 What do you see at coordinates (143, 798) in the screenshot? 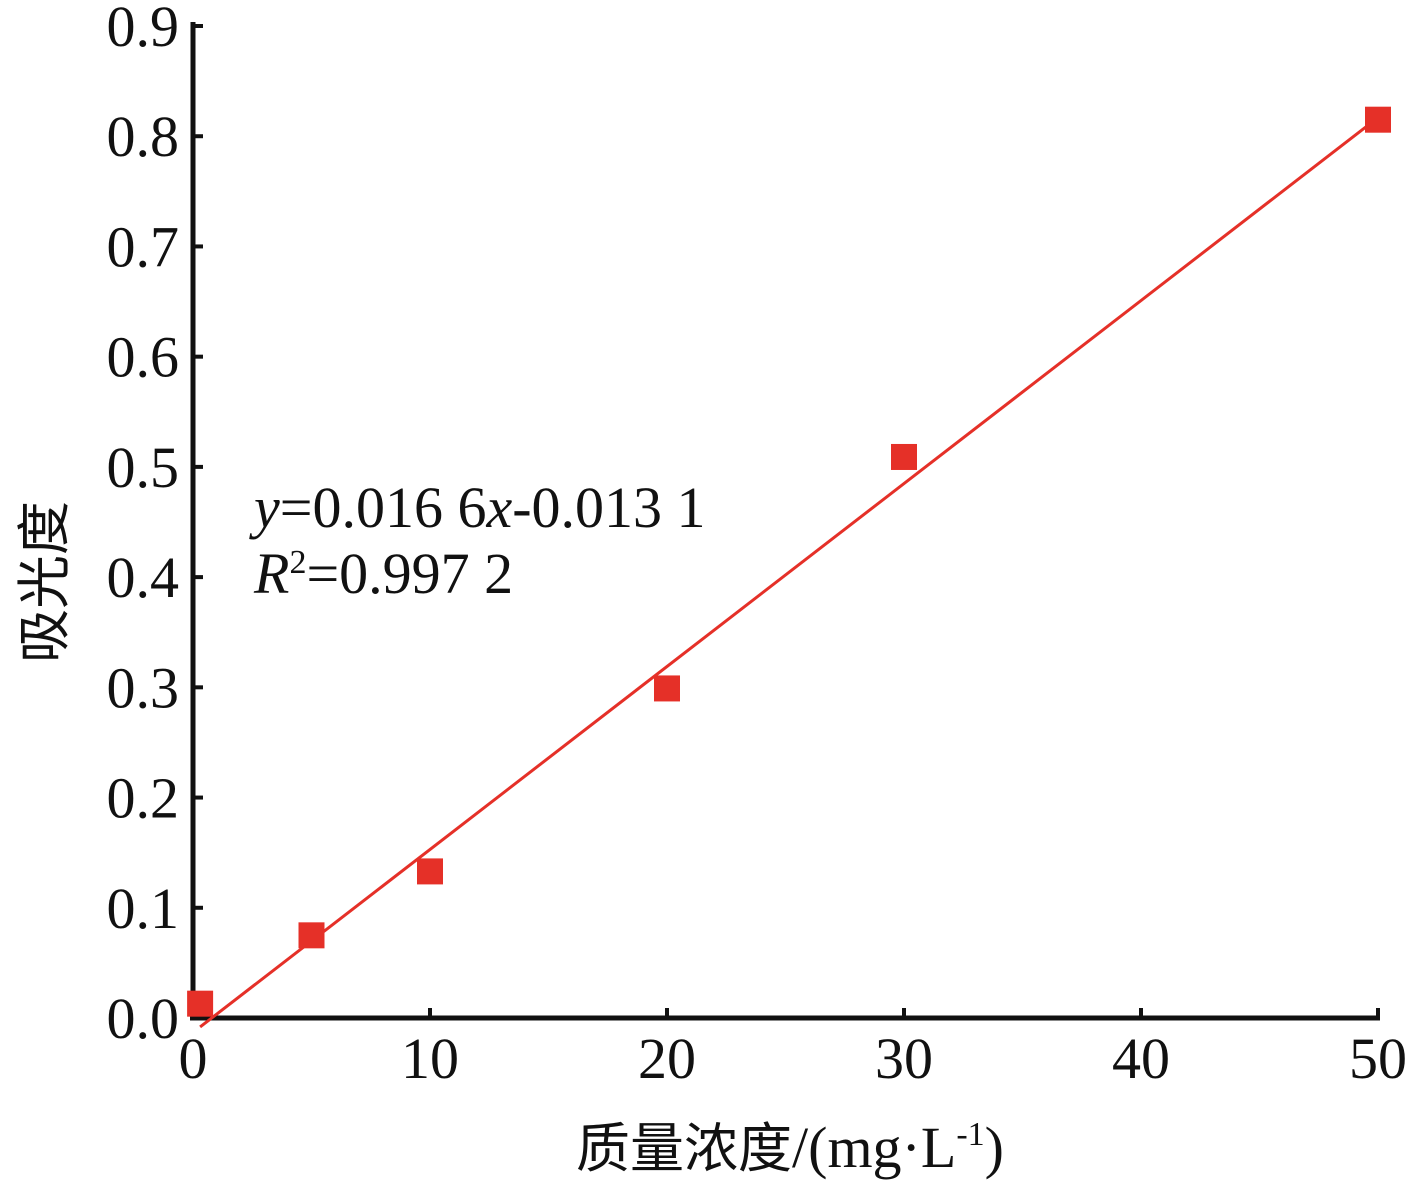
I see `y-tick-label: 0.2` at bounding box center [143, 798].